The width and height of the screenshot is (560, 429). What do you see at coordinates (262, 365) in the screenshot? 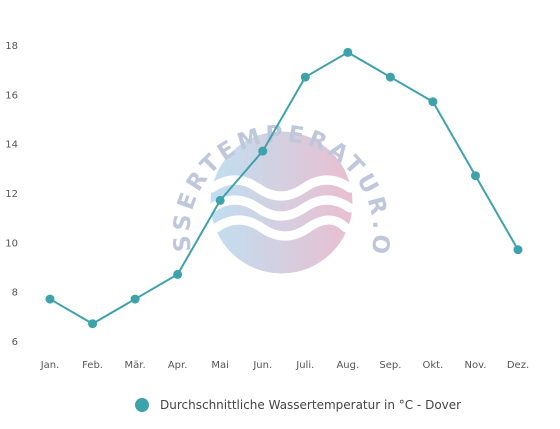
I see `x-tick-label: Jun.` at bounding box center [262, 365].